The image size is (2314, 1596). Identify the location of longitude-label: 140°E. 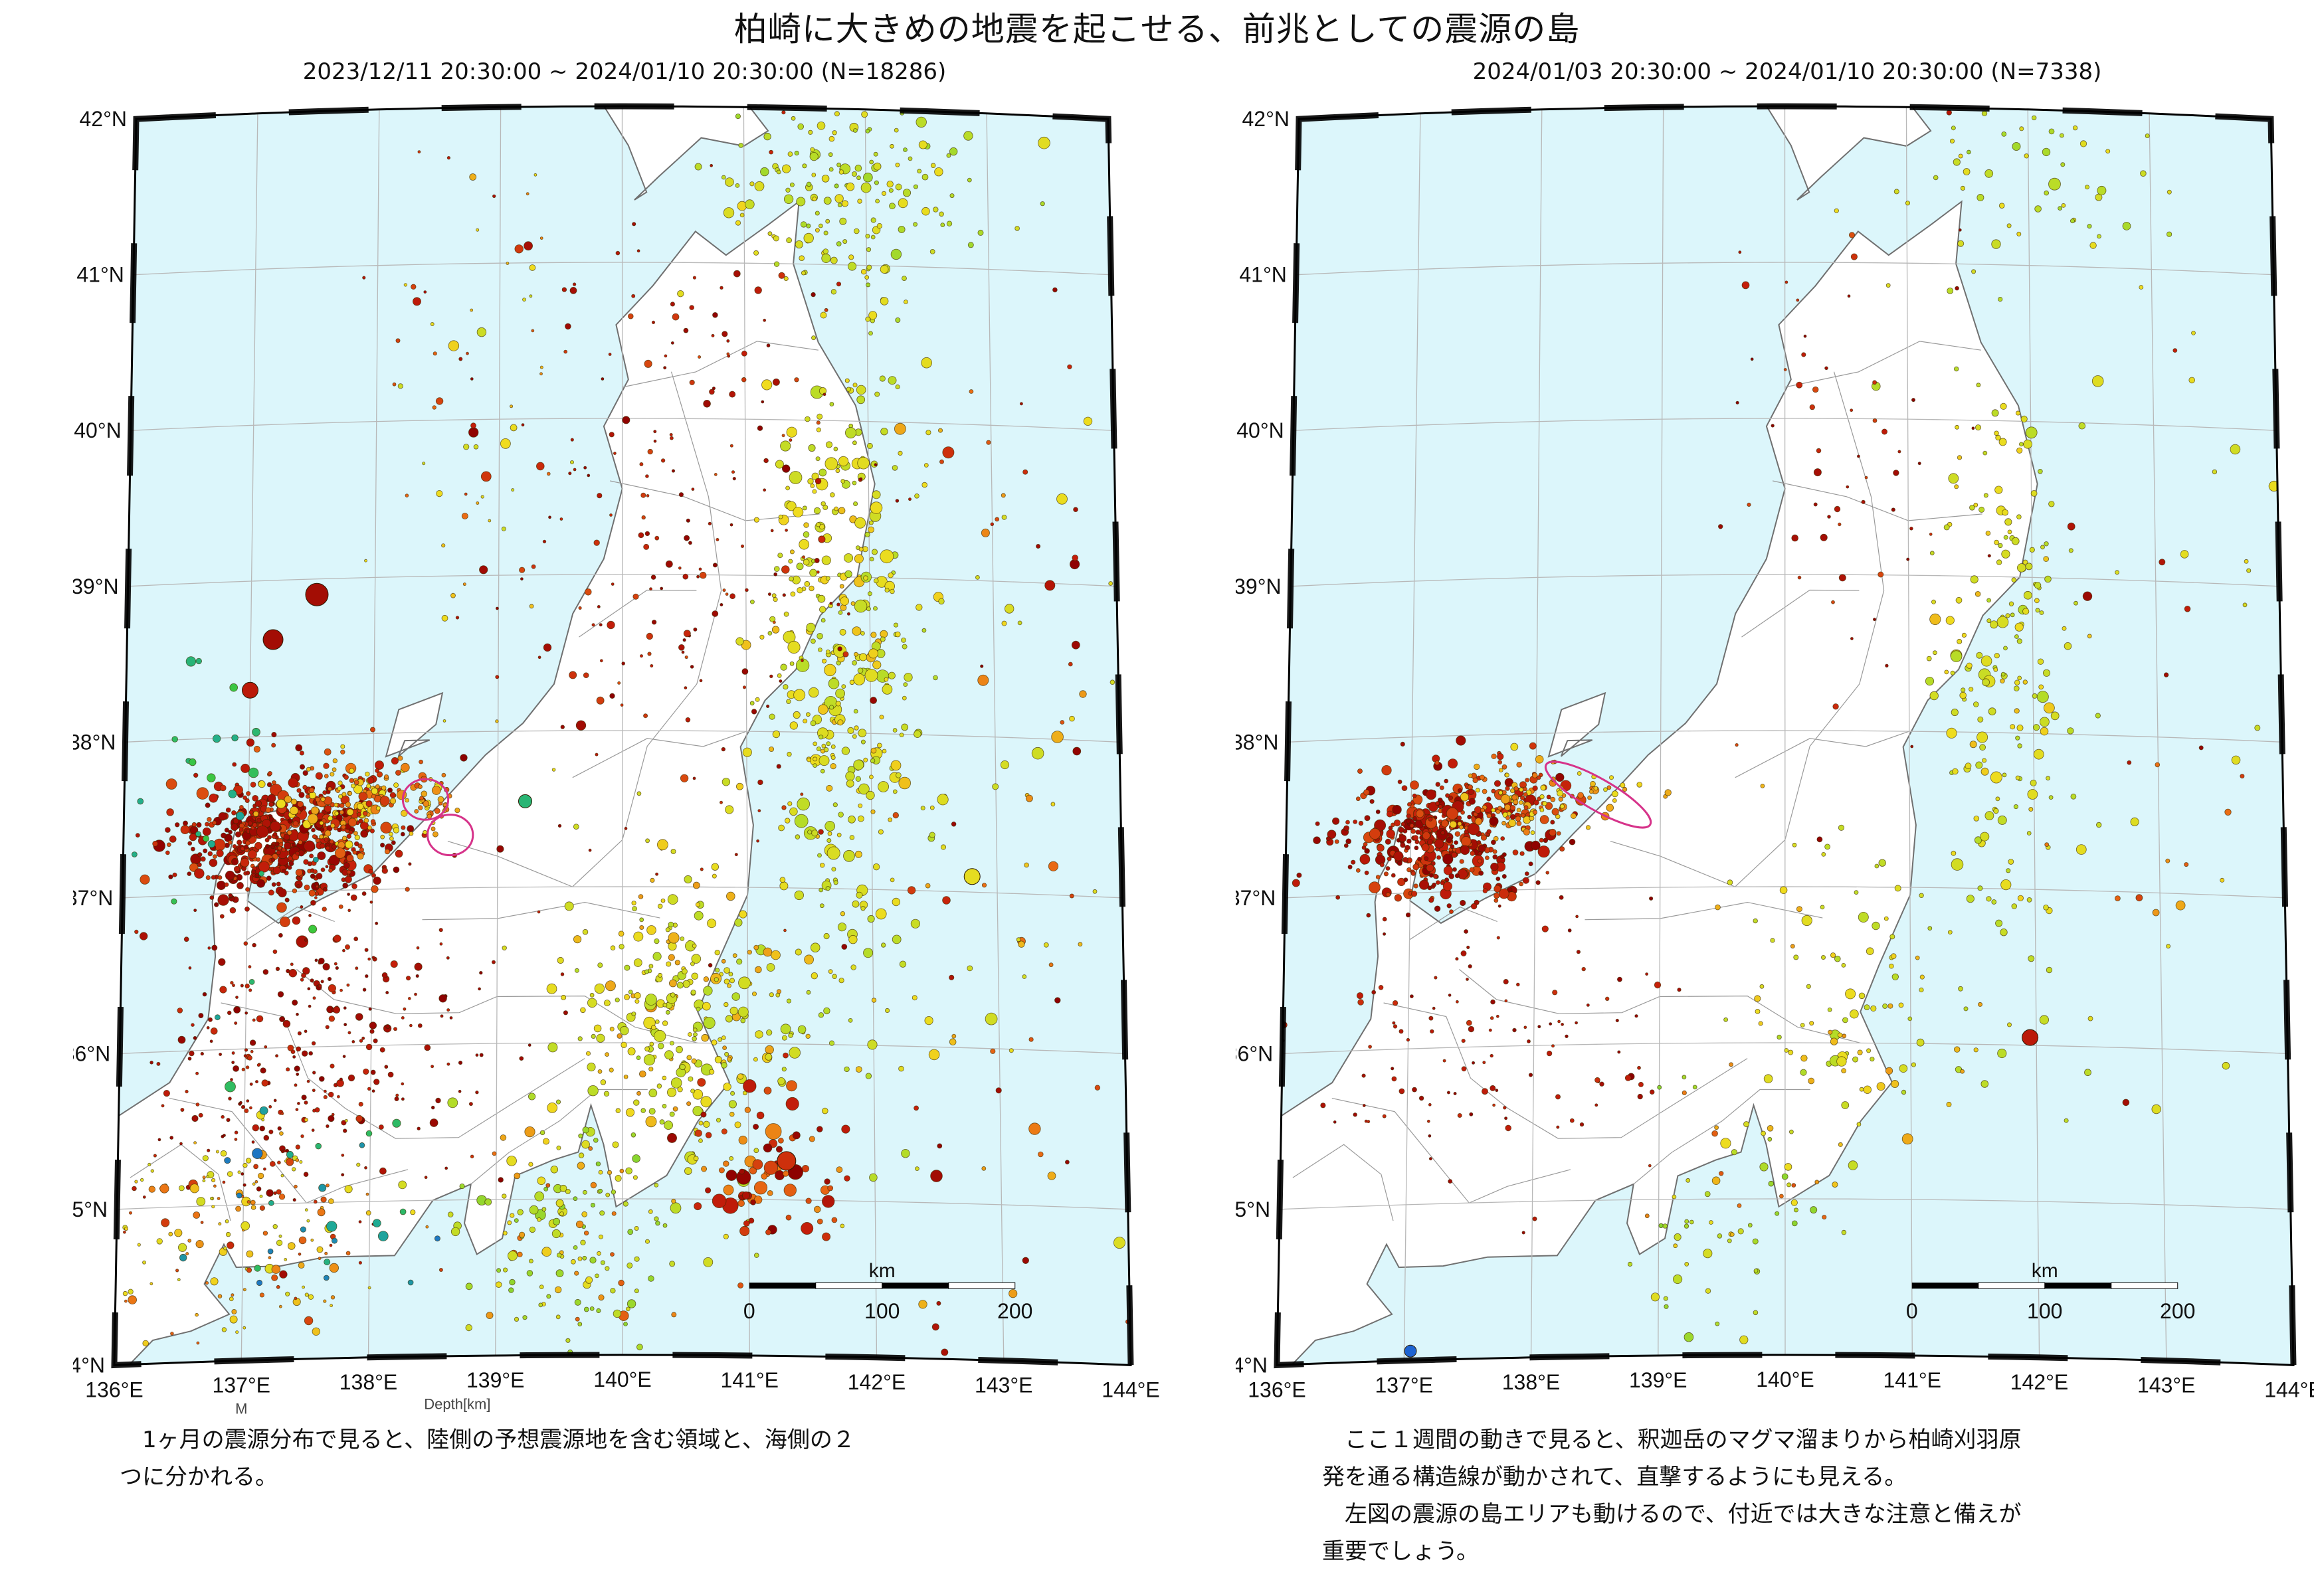
(623, 1379).